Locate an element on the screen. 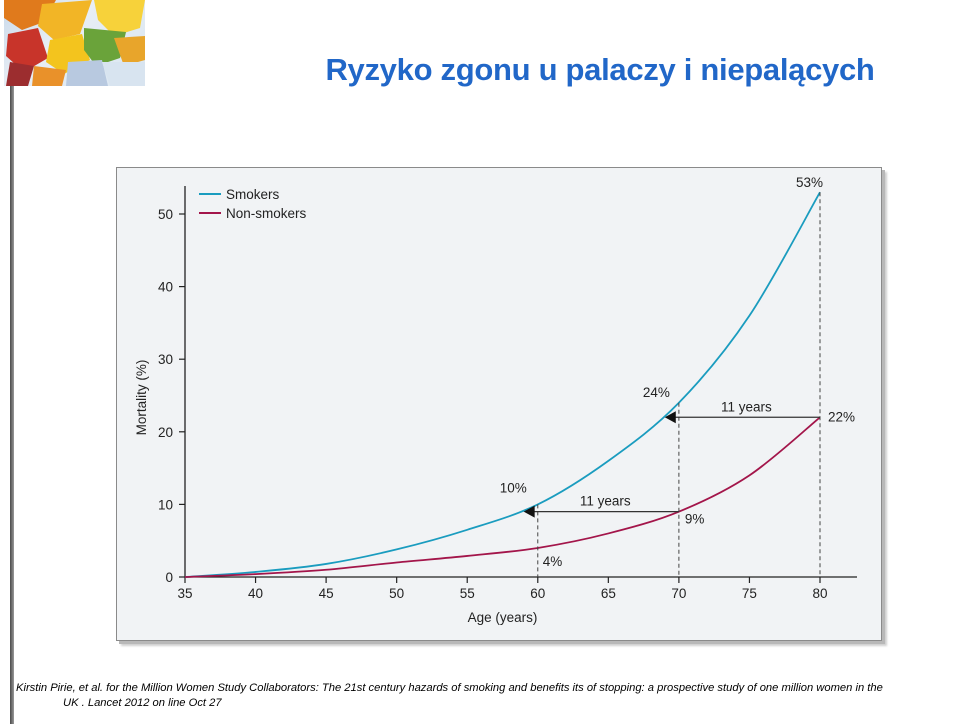 This screenshot has height=724, width=960. y-tick-label: 50 is located at coordinates (165, 214).